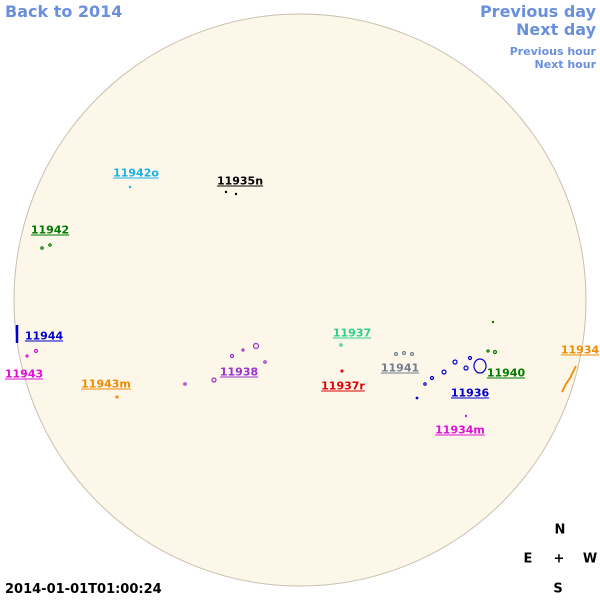 The image size is (600, 600). What do you see at coordinates (590, 559) in the screenshot?
I see `compass-west: W` at bounding box center [590, 559].